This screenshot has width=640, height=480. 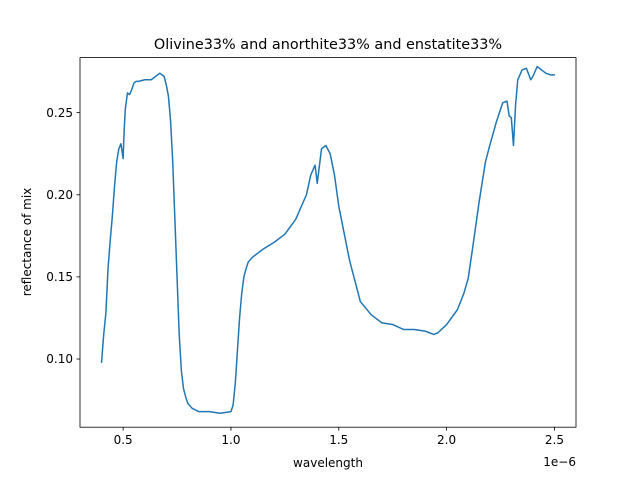 I want to click on y-tick-label: 0.20, so click(x=59, y=195).